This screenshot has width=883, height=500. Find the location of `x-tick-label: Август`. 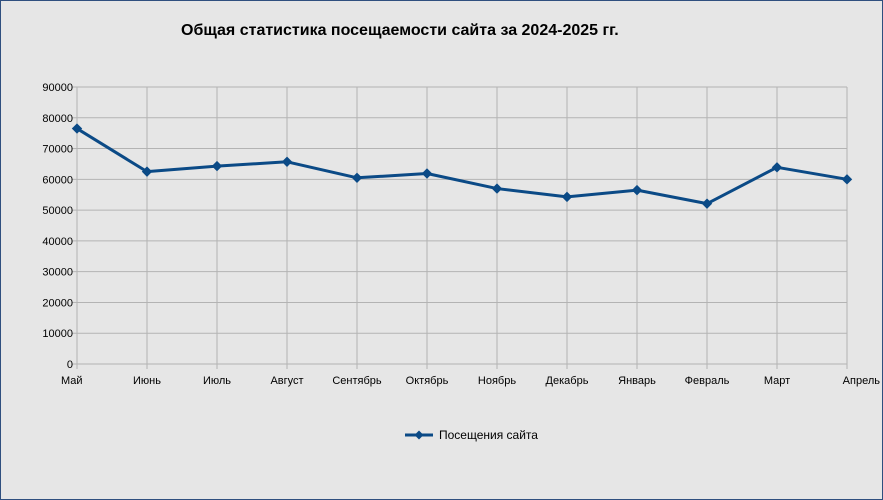

x-tick-label: Август is located at coordinates (286, 381).